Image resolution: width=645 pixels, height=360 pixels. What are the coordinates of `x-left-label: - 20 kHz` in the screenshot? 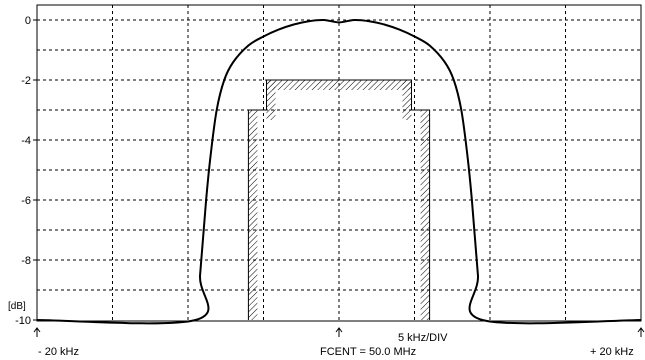 It's located at (58, 352).